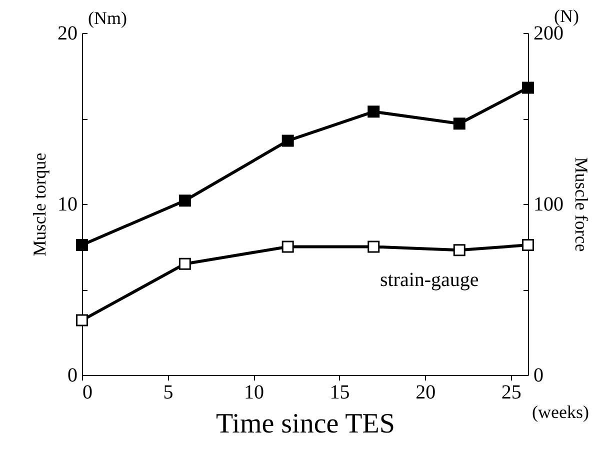 The width and height of the screenshot is (610, 450). Describe the element at coordinates (254, 393) in the screenshot. I see `x-tick-label: 10` at that location.